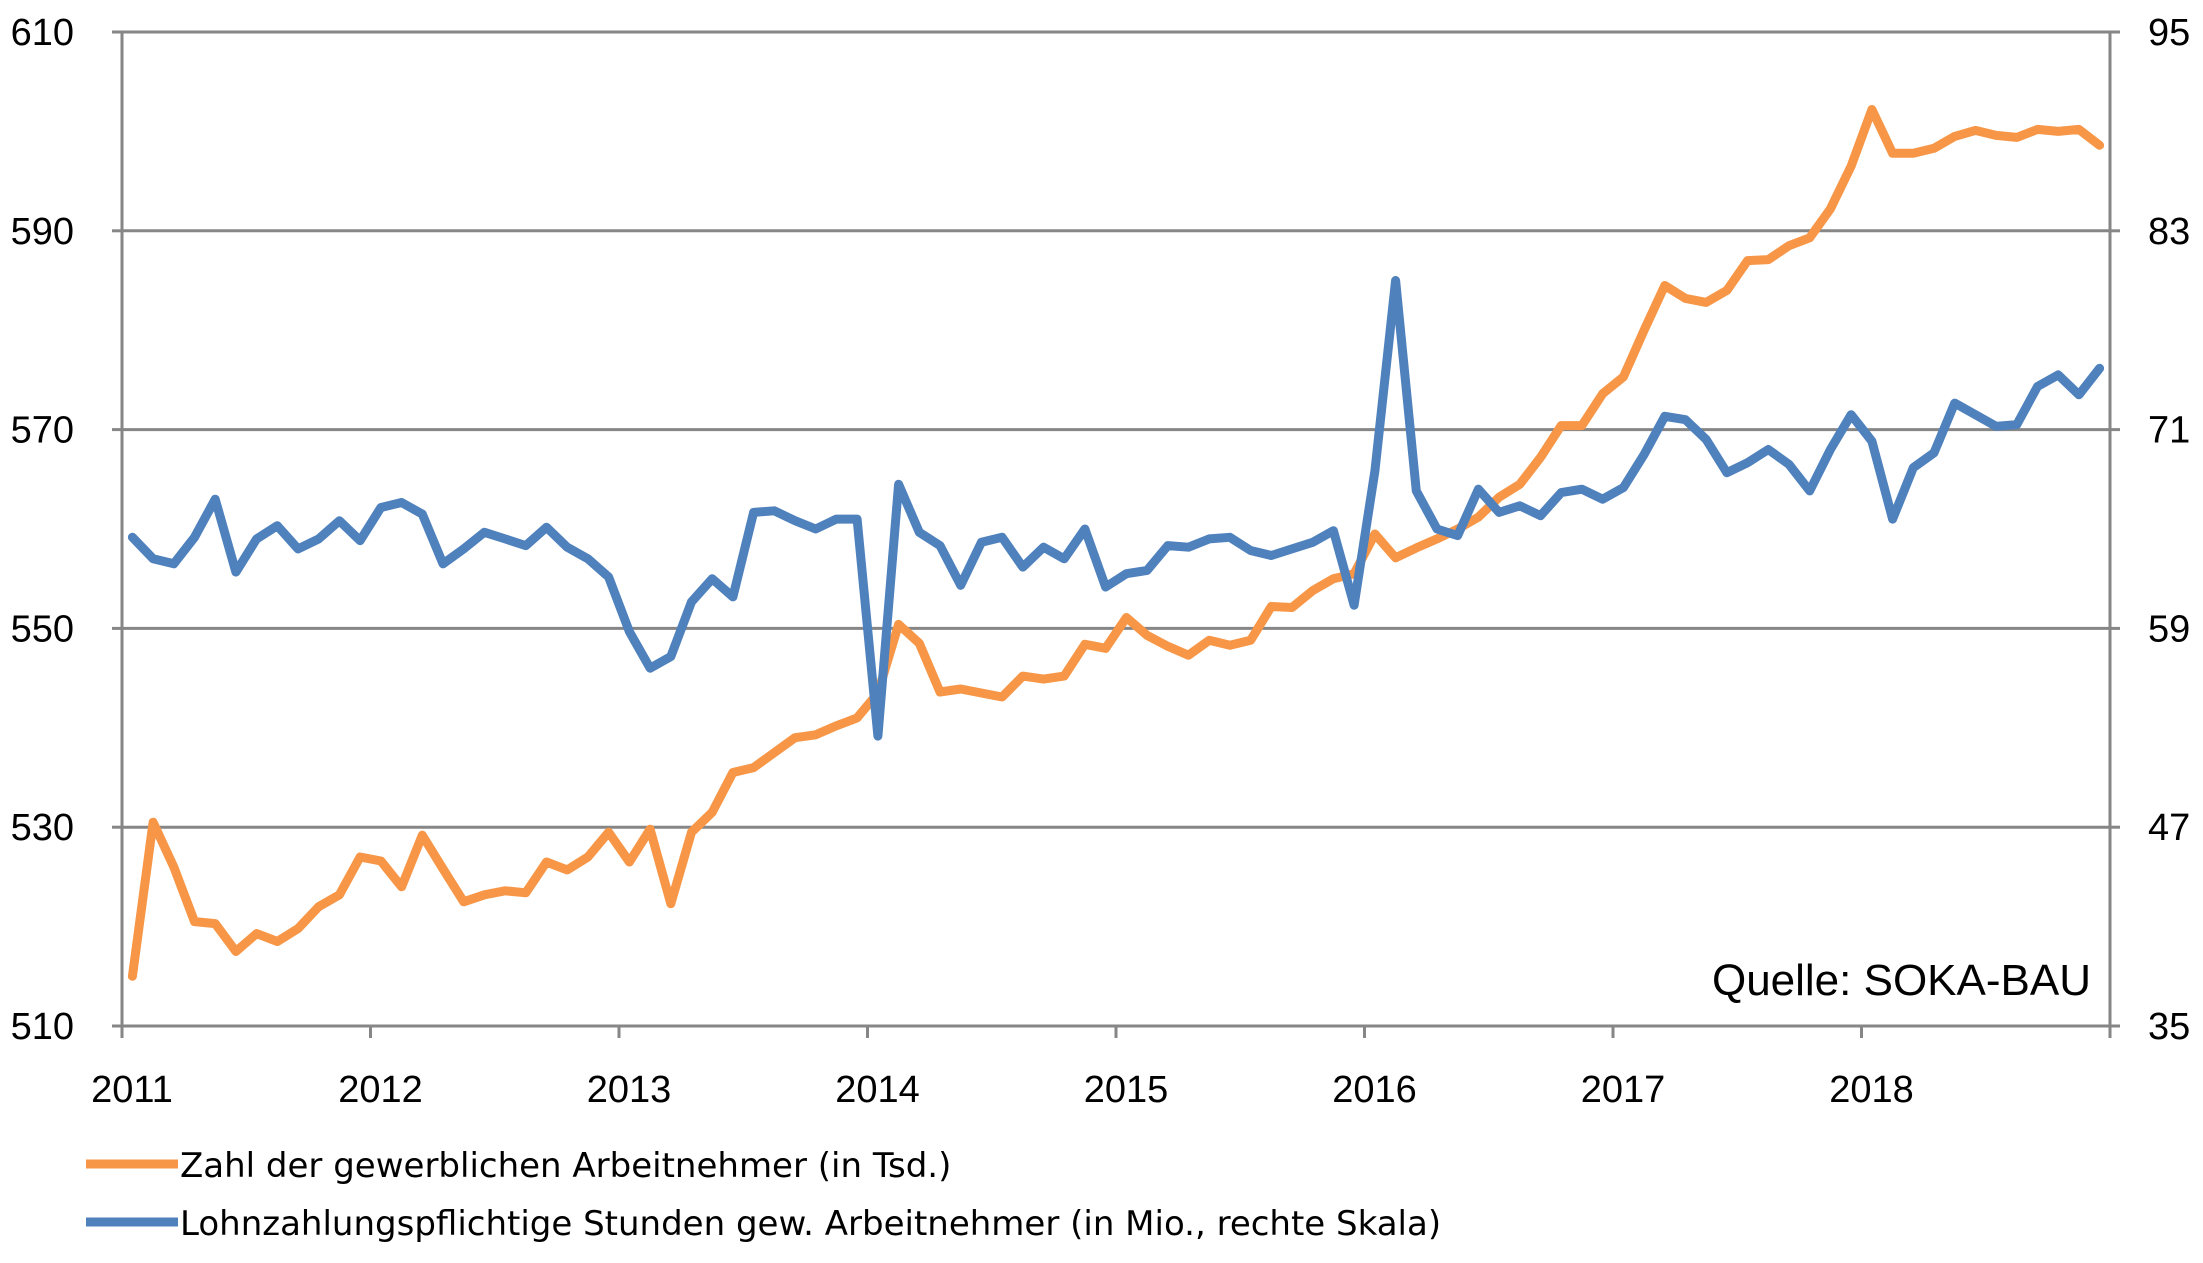 The height and width of the screenshot is (1263, 2203). What do you see at coordinates (380, 1090) in the screenshot?
I see `x-tick-label: 2012` at bounding box center [380, 1090].